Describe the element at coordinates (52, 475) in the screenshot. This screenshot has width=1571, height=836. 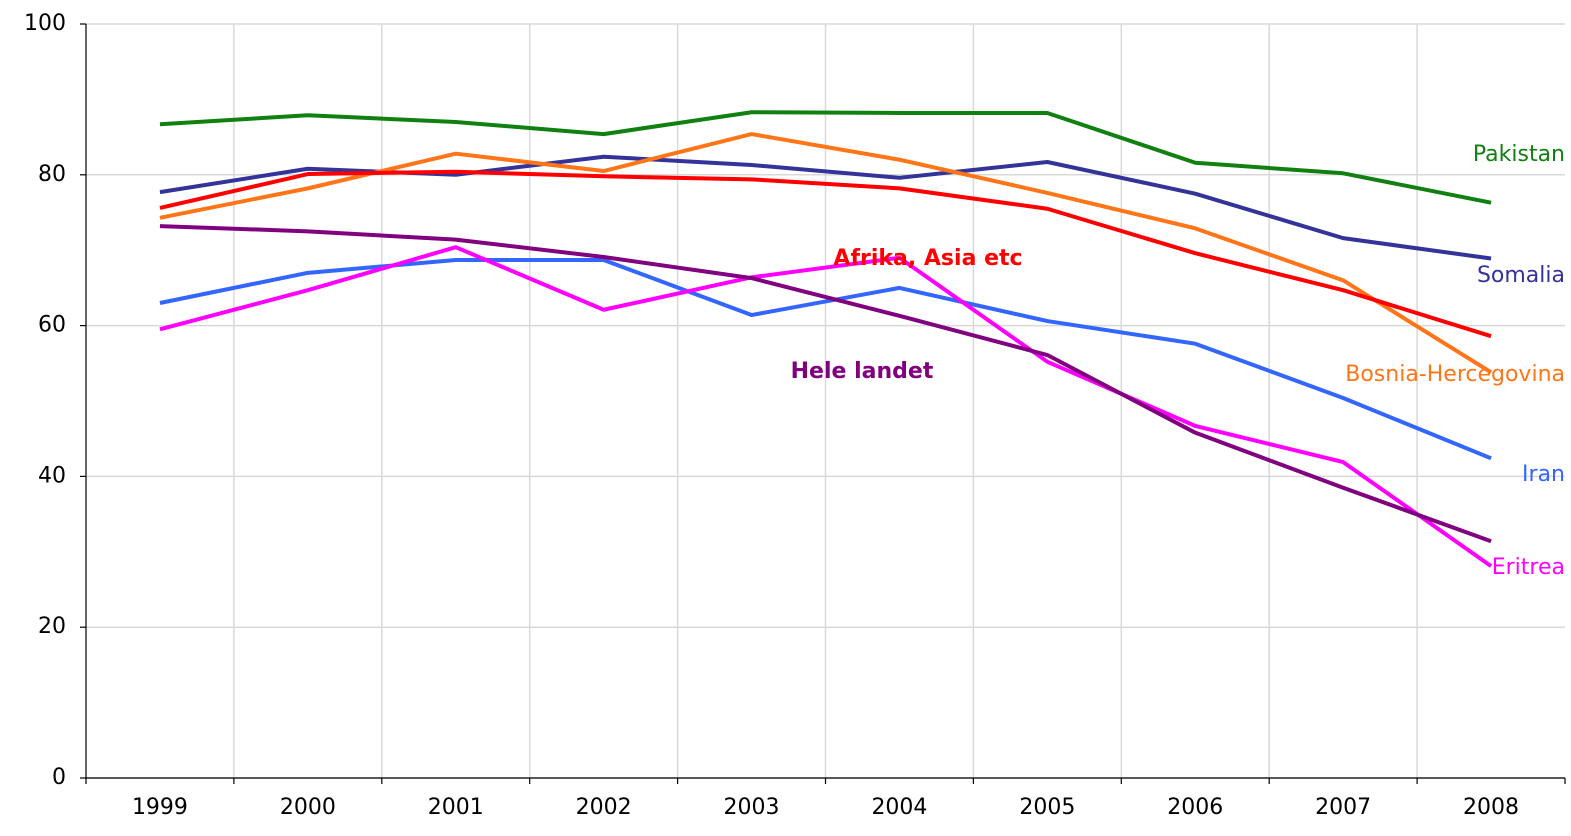
I see `y-tick-label: 40` at that location.